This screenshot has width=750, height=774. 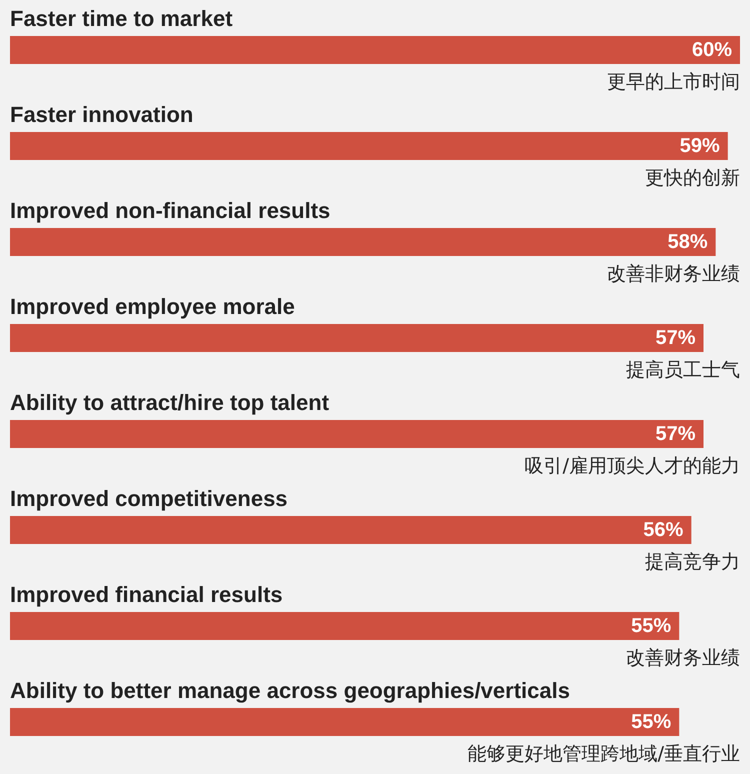 I want to click on data-label: 58%, so click(x=688, y=242).